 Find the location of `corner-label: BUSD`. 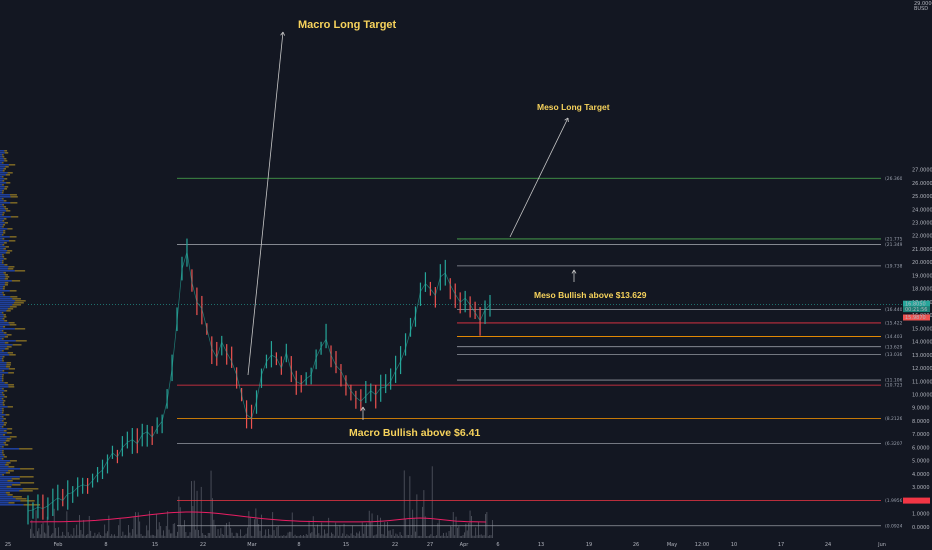

corner-label: BUSD is located at coordinates (921, 9).